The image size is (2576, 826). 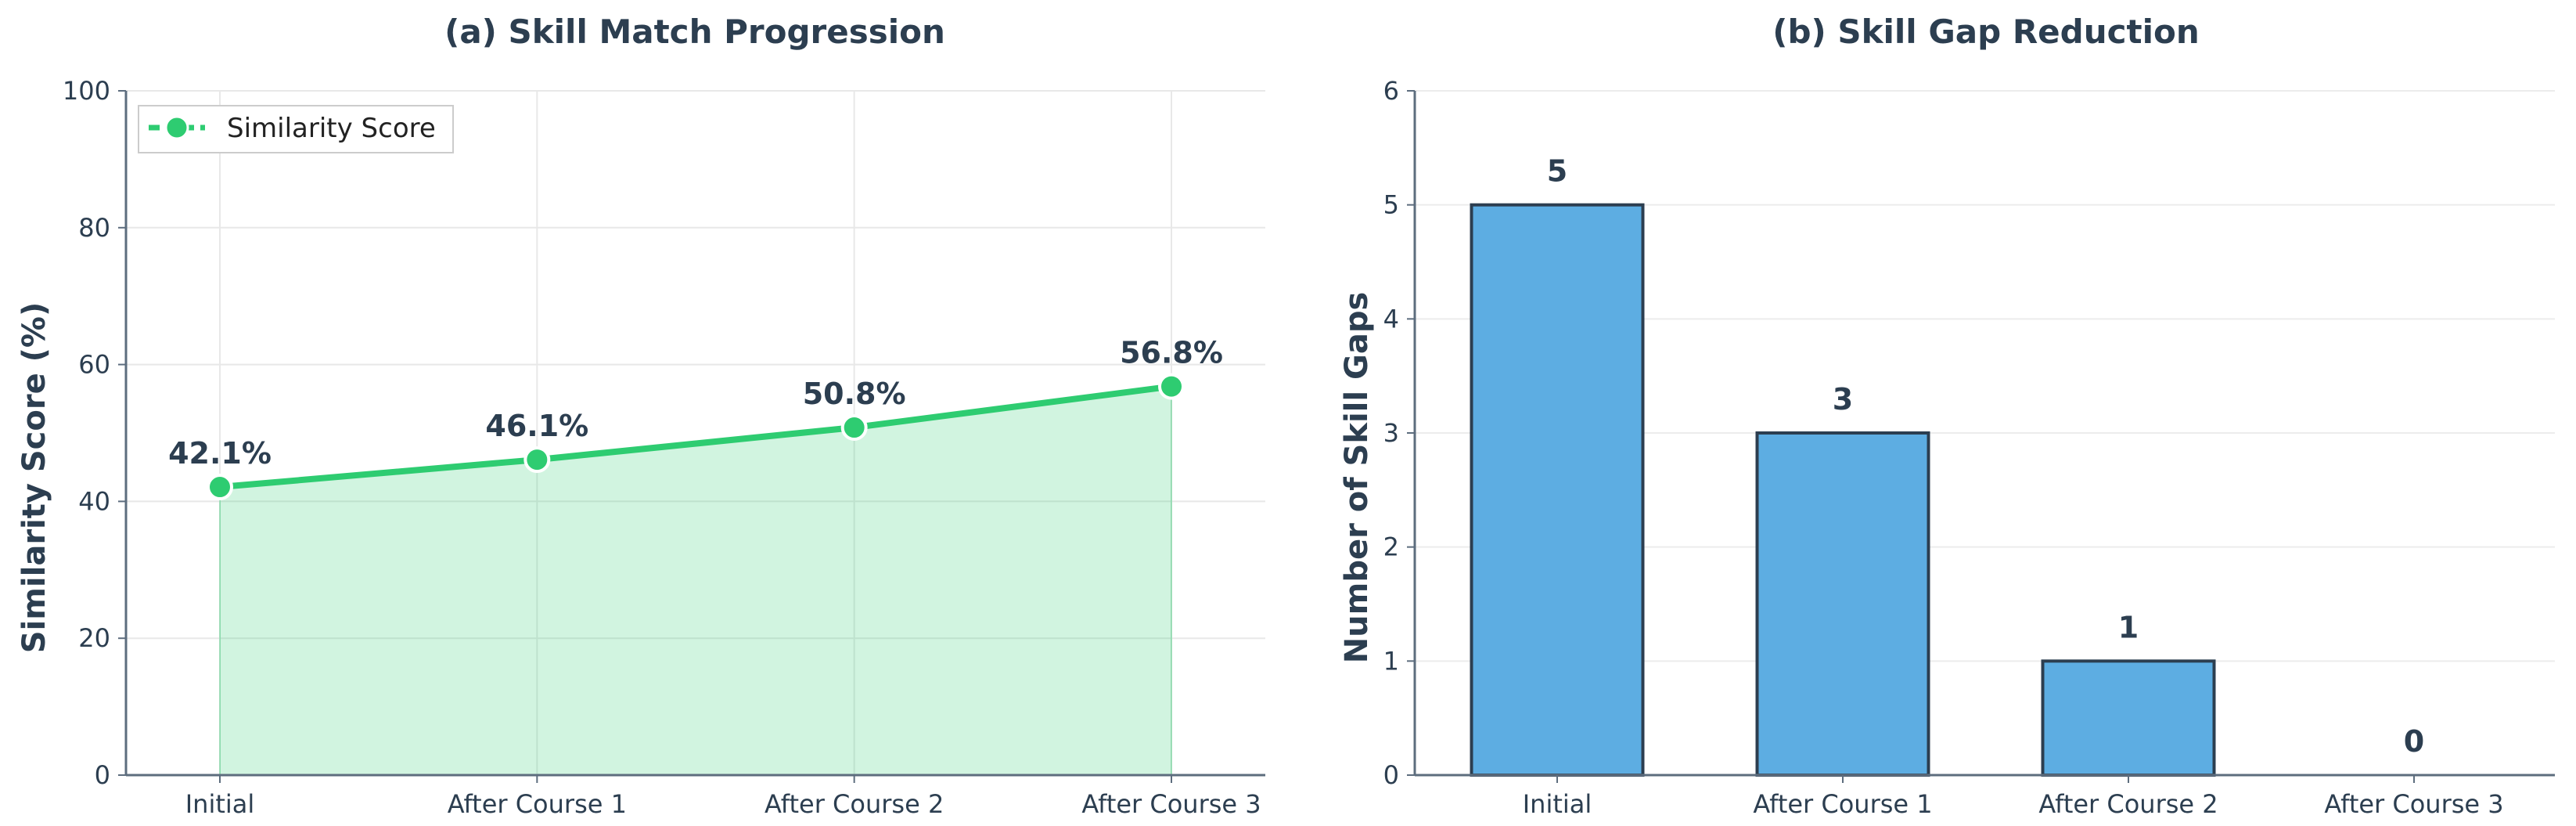 What do you see at coordinates (1391, 91) in the screenshot?
I see `y-tick-label: 6` at bounding box center [1391, 91].